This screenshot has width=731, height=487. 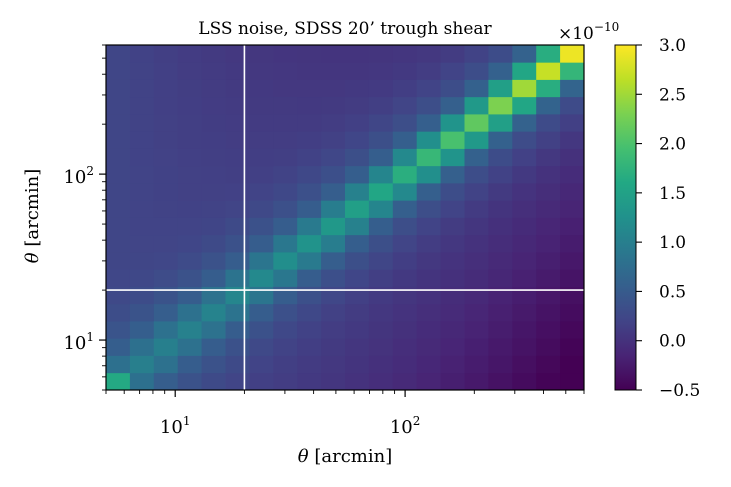 I want to click on x-tick-exponent-100: 2, so click(x=417, y=421).